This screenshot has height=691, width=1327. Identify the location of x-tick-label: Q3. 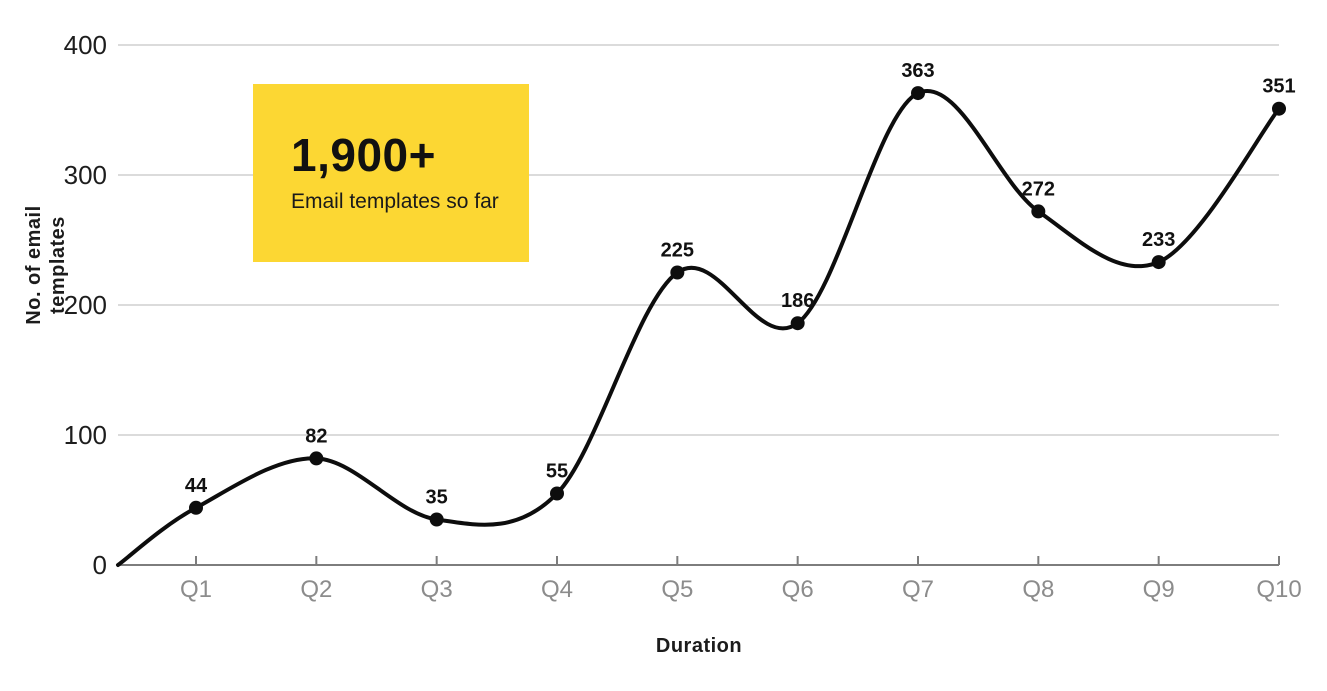
(437, 589).